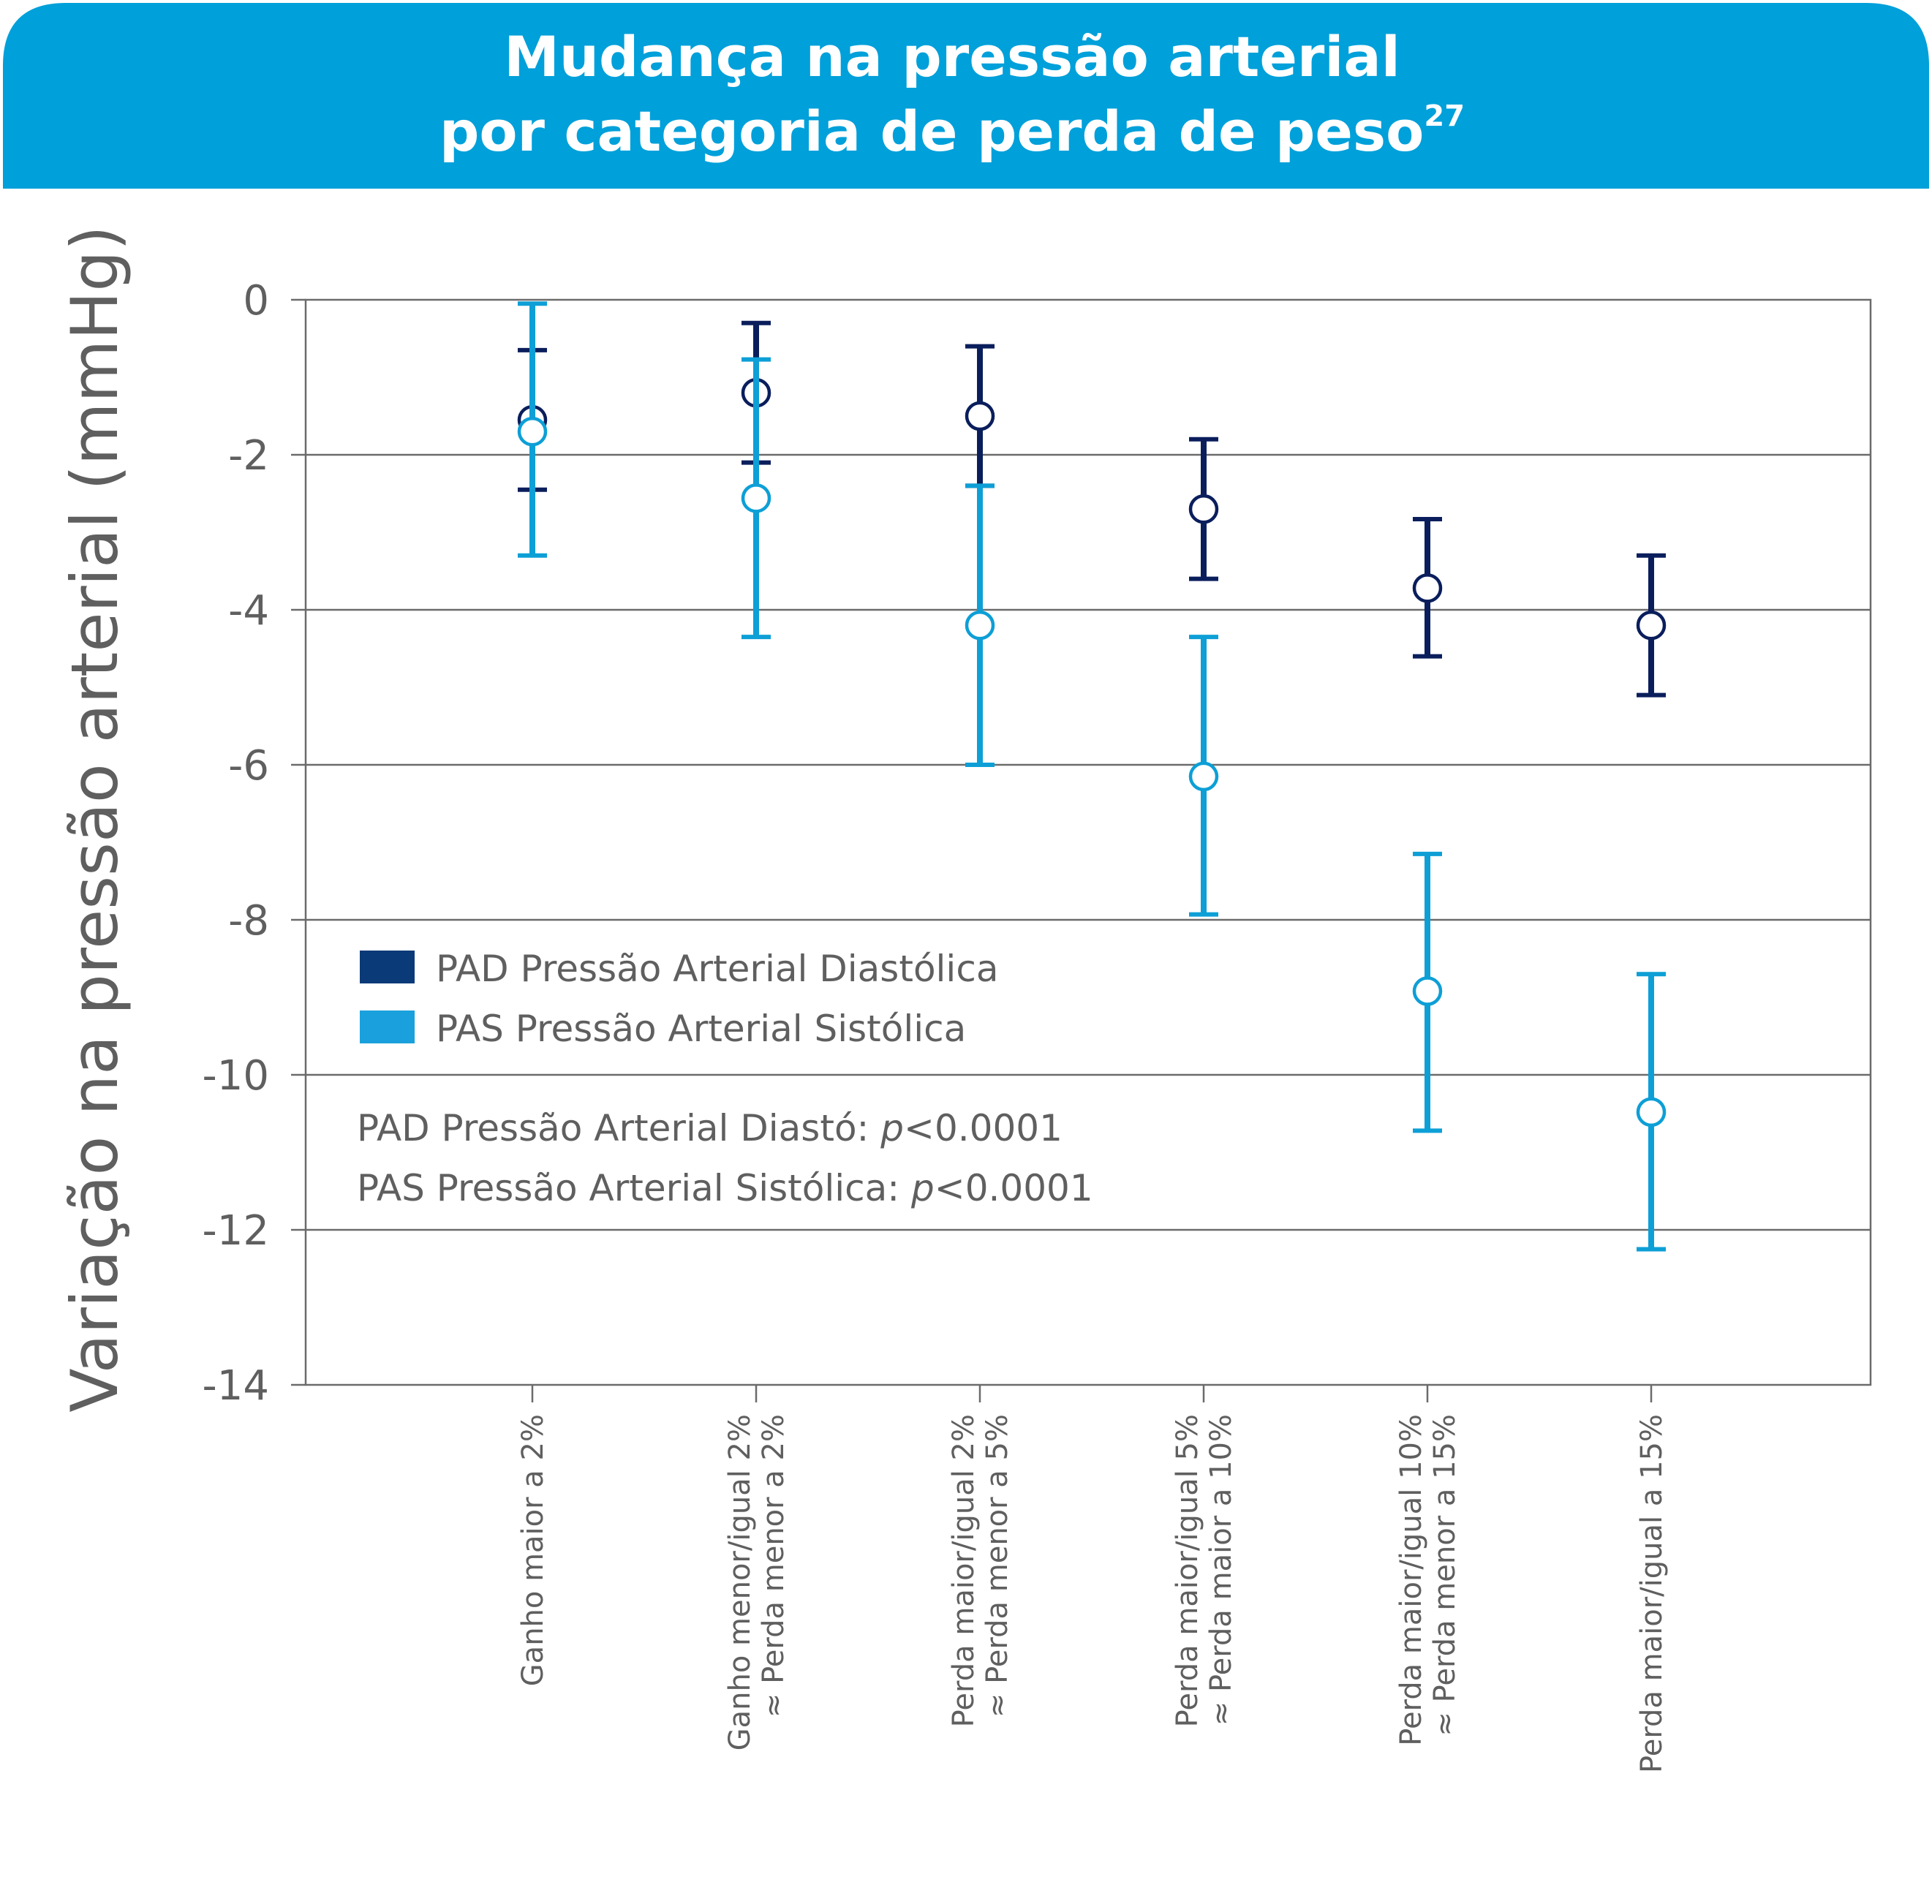  Describe the element at coordinates (618, 1128) in the screenshot. I see `annotation-pad-prefix: PAD Pressão Arterial Diastó:` at that location.